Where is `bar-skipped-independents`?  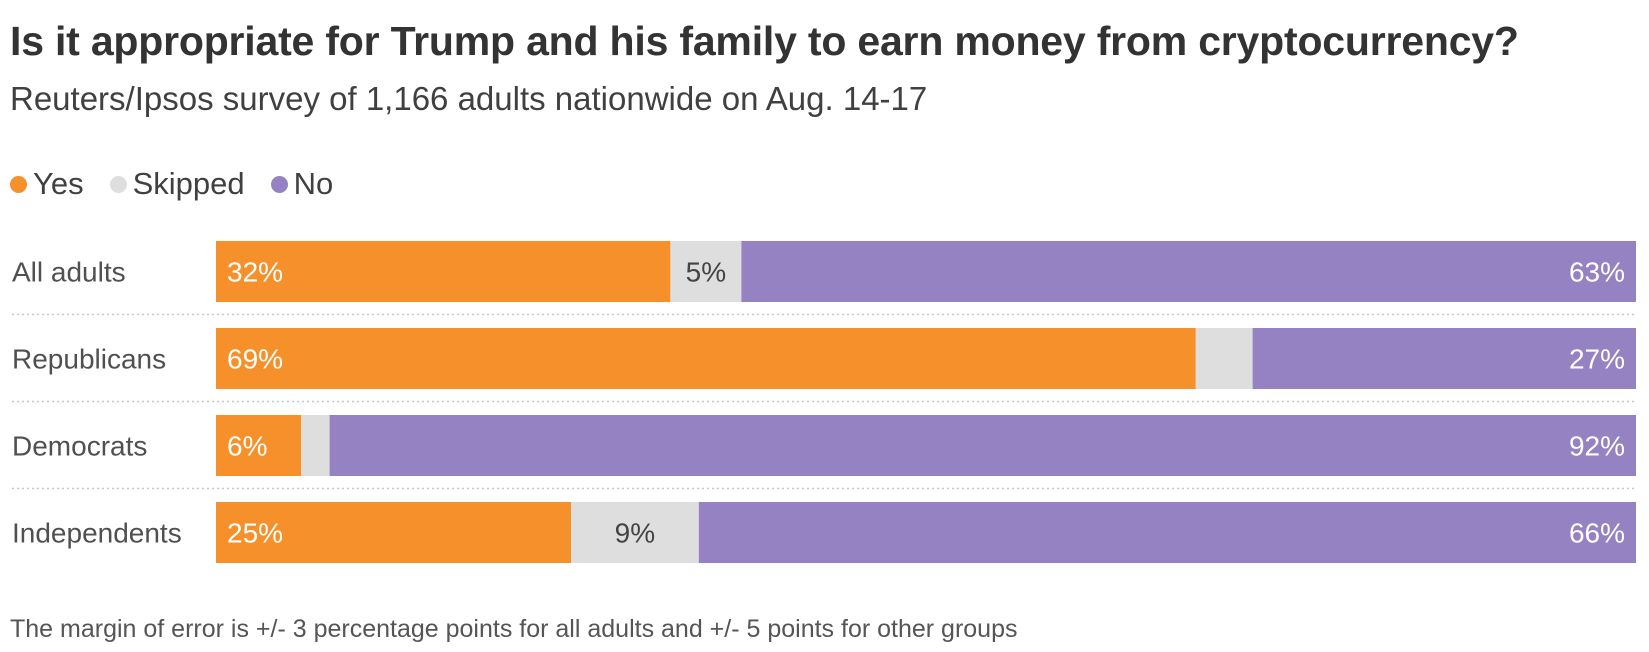 bar-skipped-independents is located at coordinates (635, 532).